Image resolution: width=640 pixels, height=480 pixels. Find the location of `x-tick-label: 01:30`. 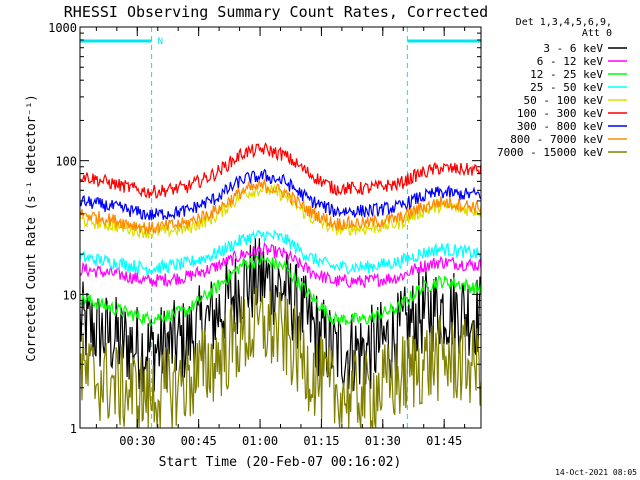

x-tick-label: 01:30 is located at coordinates (383, 441).